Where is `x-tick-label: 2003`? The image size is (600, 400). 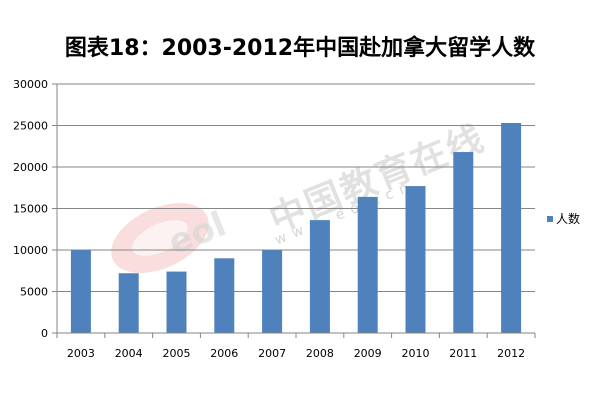 x-tick-label: 2003 is located at coordinates (81, 353).